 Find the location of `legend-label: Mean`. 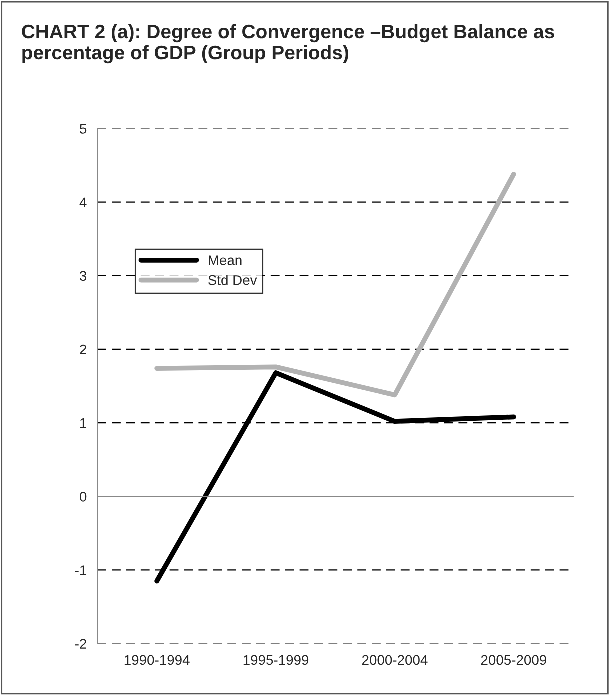

legend-label: Mean is located at coordinates (225, 261).